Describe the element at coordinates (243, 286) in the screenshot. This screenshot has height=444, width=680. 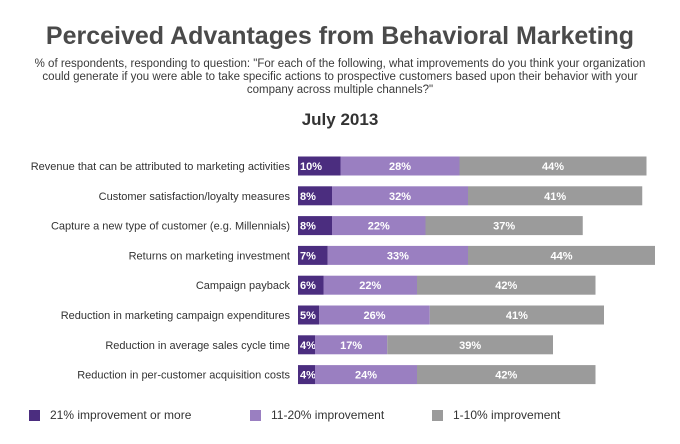
I see `category-label: Campaign payback` at that location.